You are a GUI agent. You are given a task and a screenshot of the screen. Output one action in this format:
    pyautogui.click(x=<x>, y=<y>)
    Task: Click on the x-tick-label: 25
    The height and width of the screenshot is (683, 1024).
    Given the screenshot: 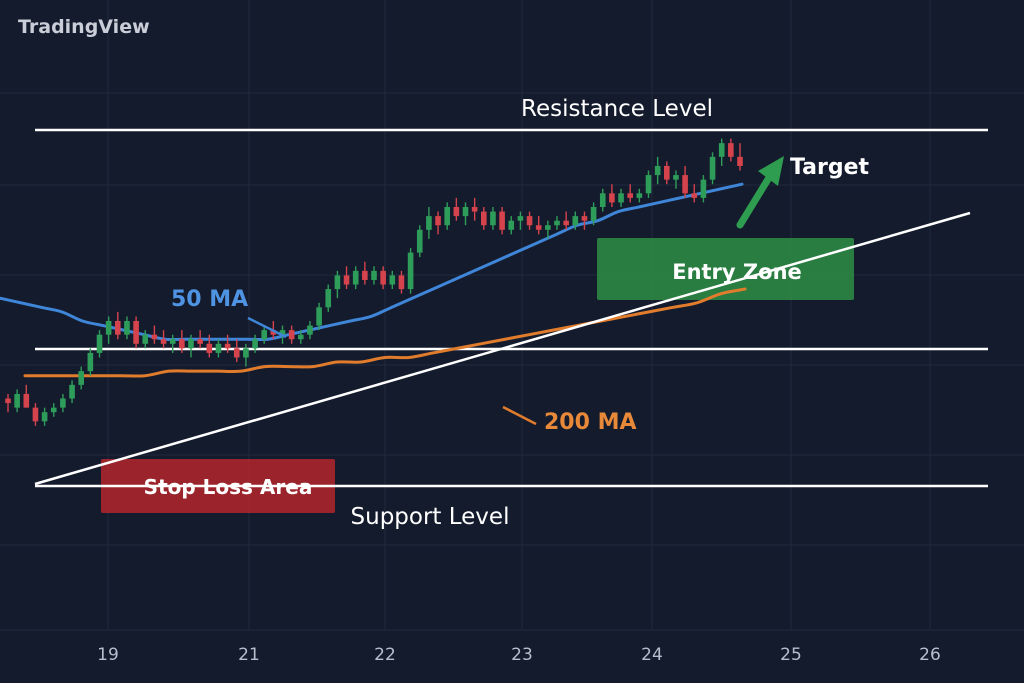 What is the action you would take?
    pyautogui.click(x=791, y=655)
    